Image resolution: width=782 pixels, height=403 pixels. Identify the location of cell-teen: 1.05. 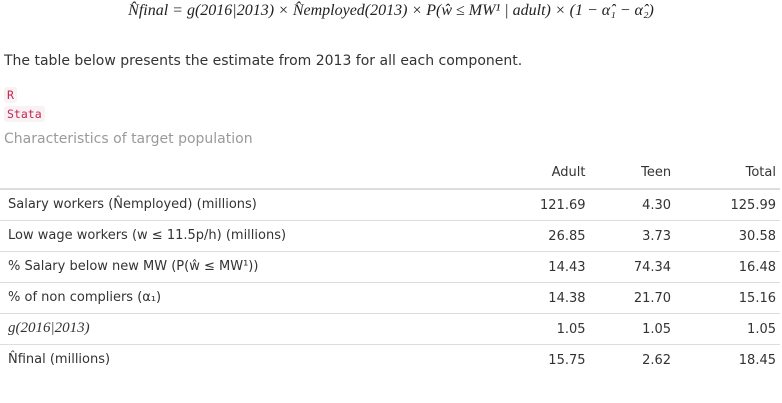
(632, 328).